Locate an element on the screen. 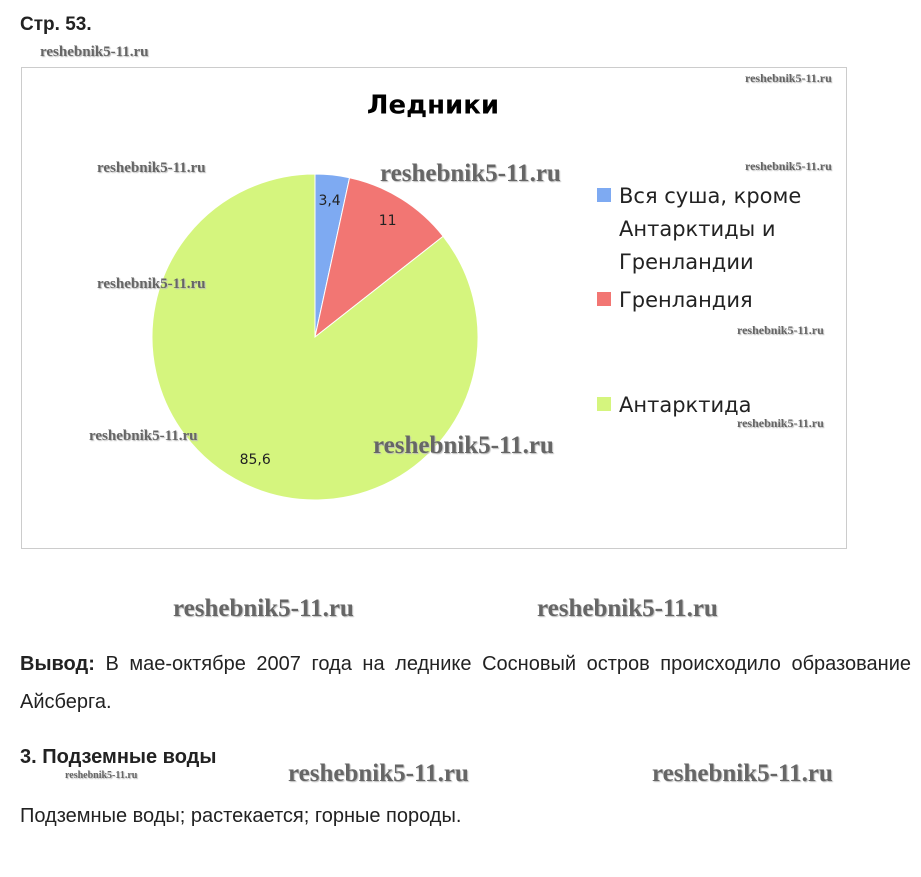  data-label: 11 is located at coordinates (388, 221).